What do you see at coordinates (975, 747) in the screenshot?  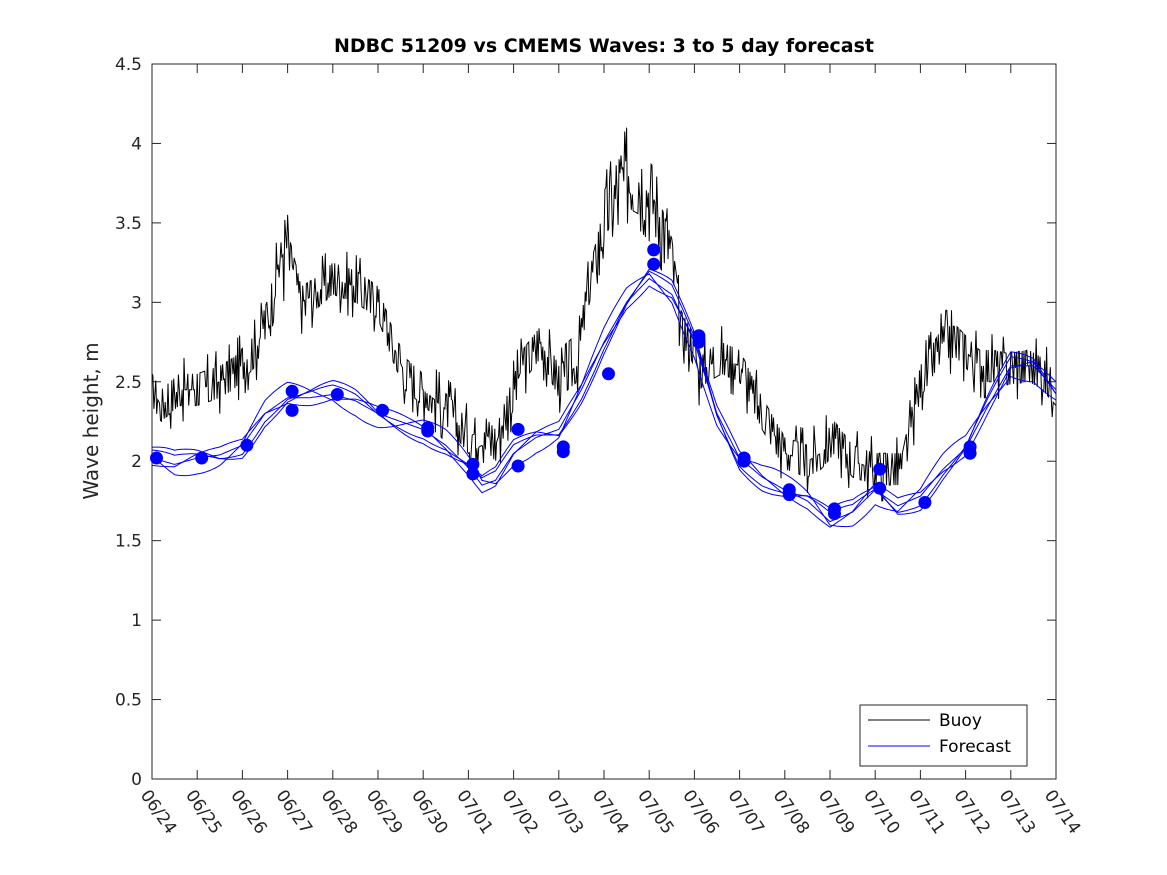 I see `legend-label-forecast: Forecast` at bounding box center [975, 747].